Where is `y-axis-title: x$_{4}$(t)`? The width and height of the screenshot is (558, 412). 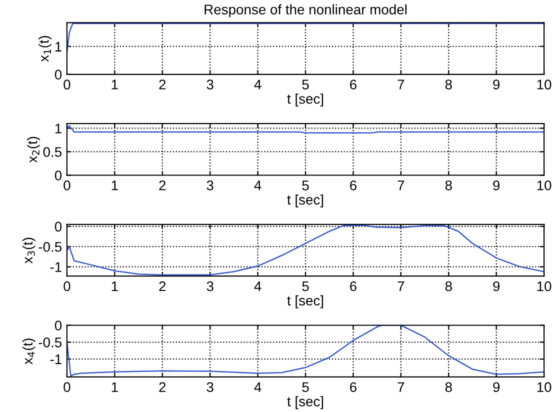
y-axis-title: x$_{4}$(t) is located at coordinates (29, 351).